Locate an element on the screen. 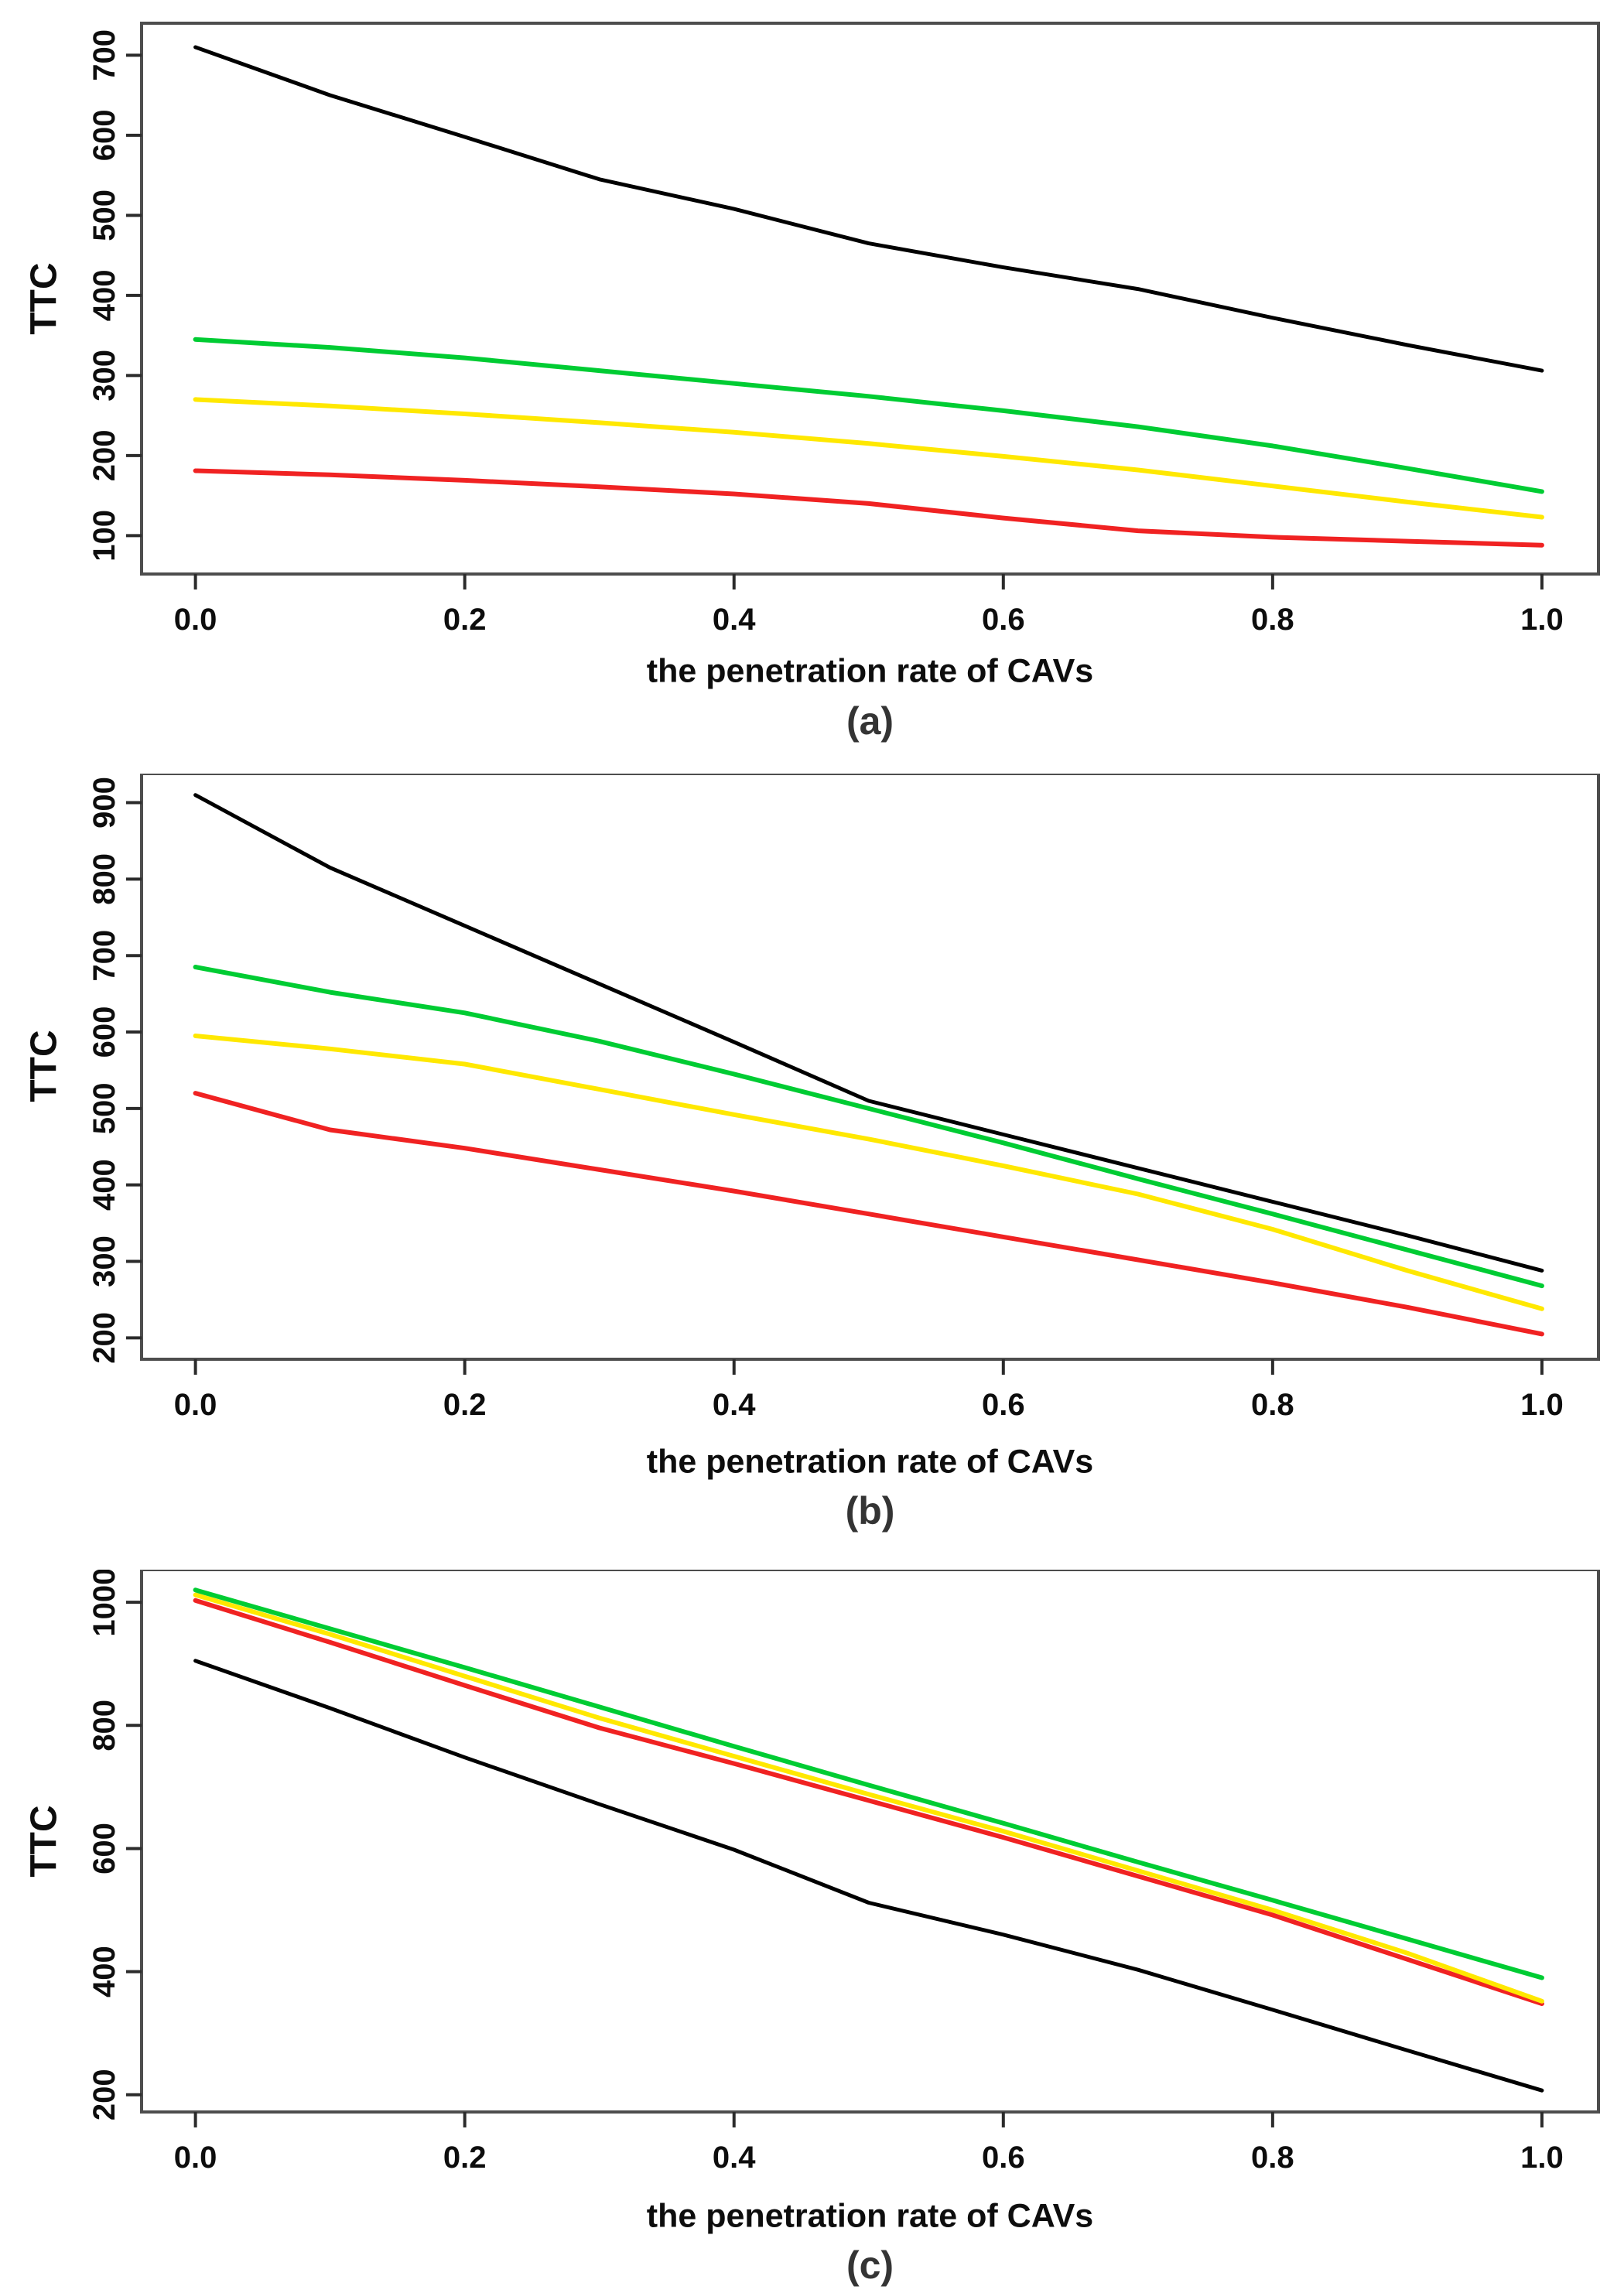  y-tick-label-a: 200 is located at coordinates (104, 455).